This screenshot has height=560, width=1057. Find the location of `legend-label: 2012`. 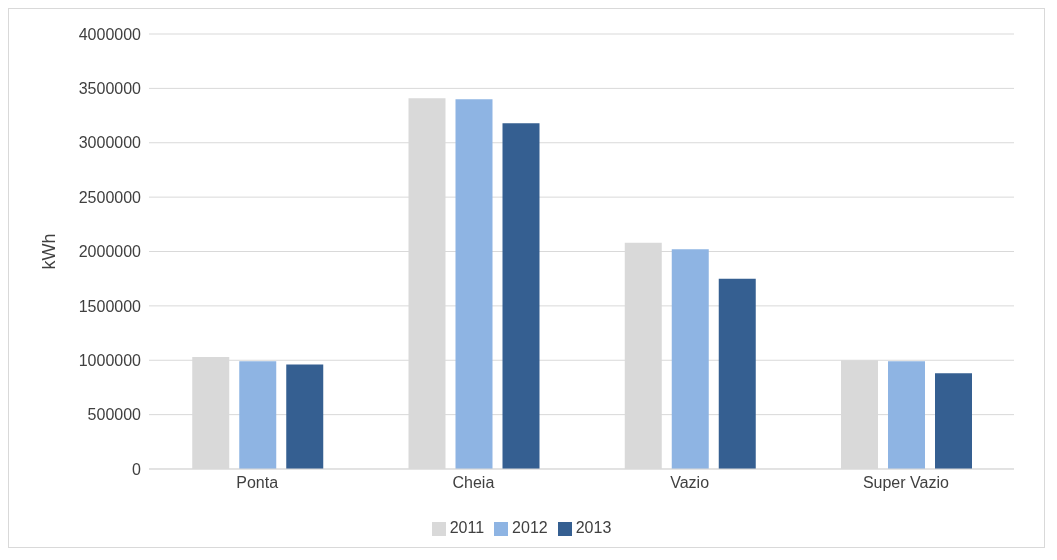

legend-label: 2012 is located at coordinates (530, 527).